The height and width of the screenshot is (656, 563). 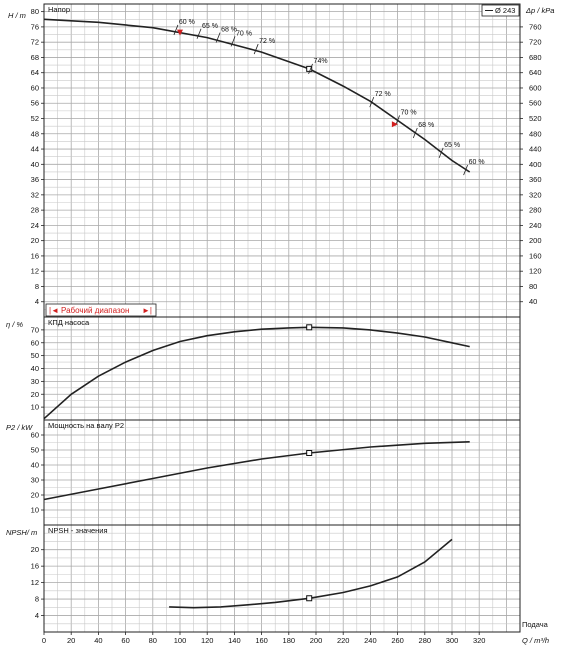 I want to click on y2-tick-label: 40, so click(x=533, y=301).